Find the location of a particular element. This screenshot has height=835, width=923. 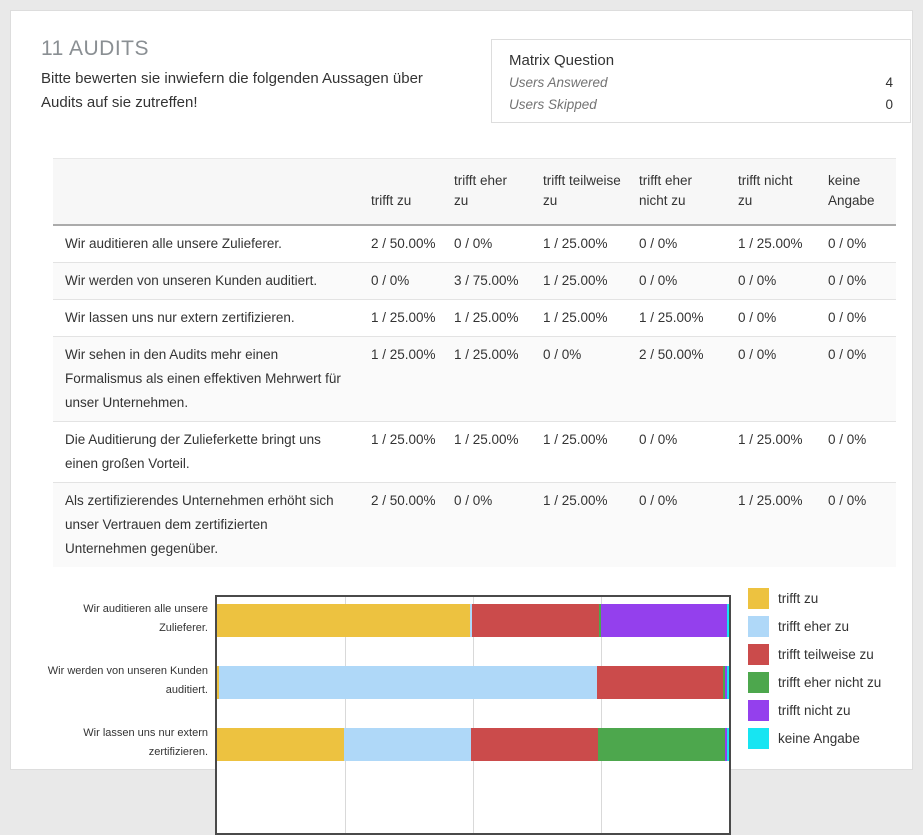

legend-item: trifft eher nicht zu is located at coordinates (814, 682).